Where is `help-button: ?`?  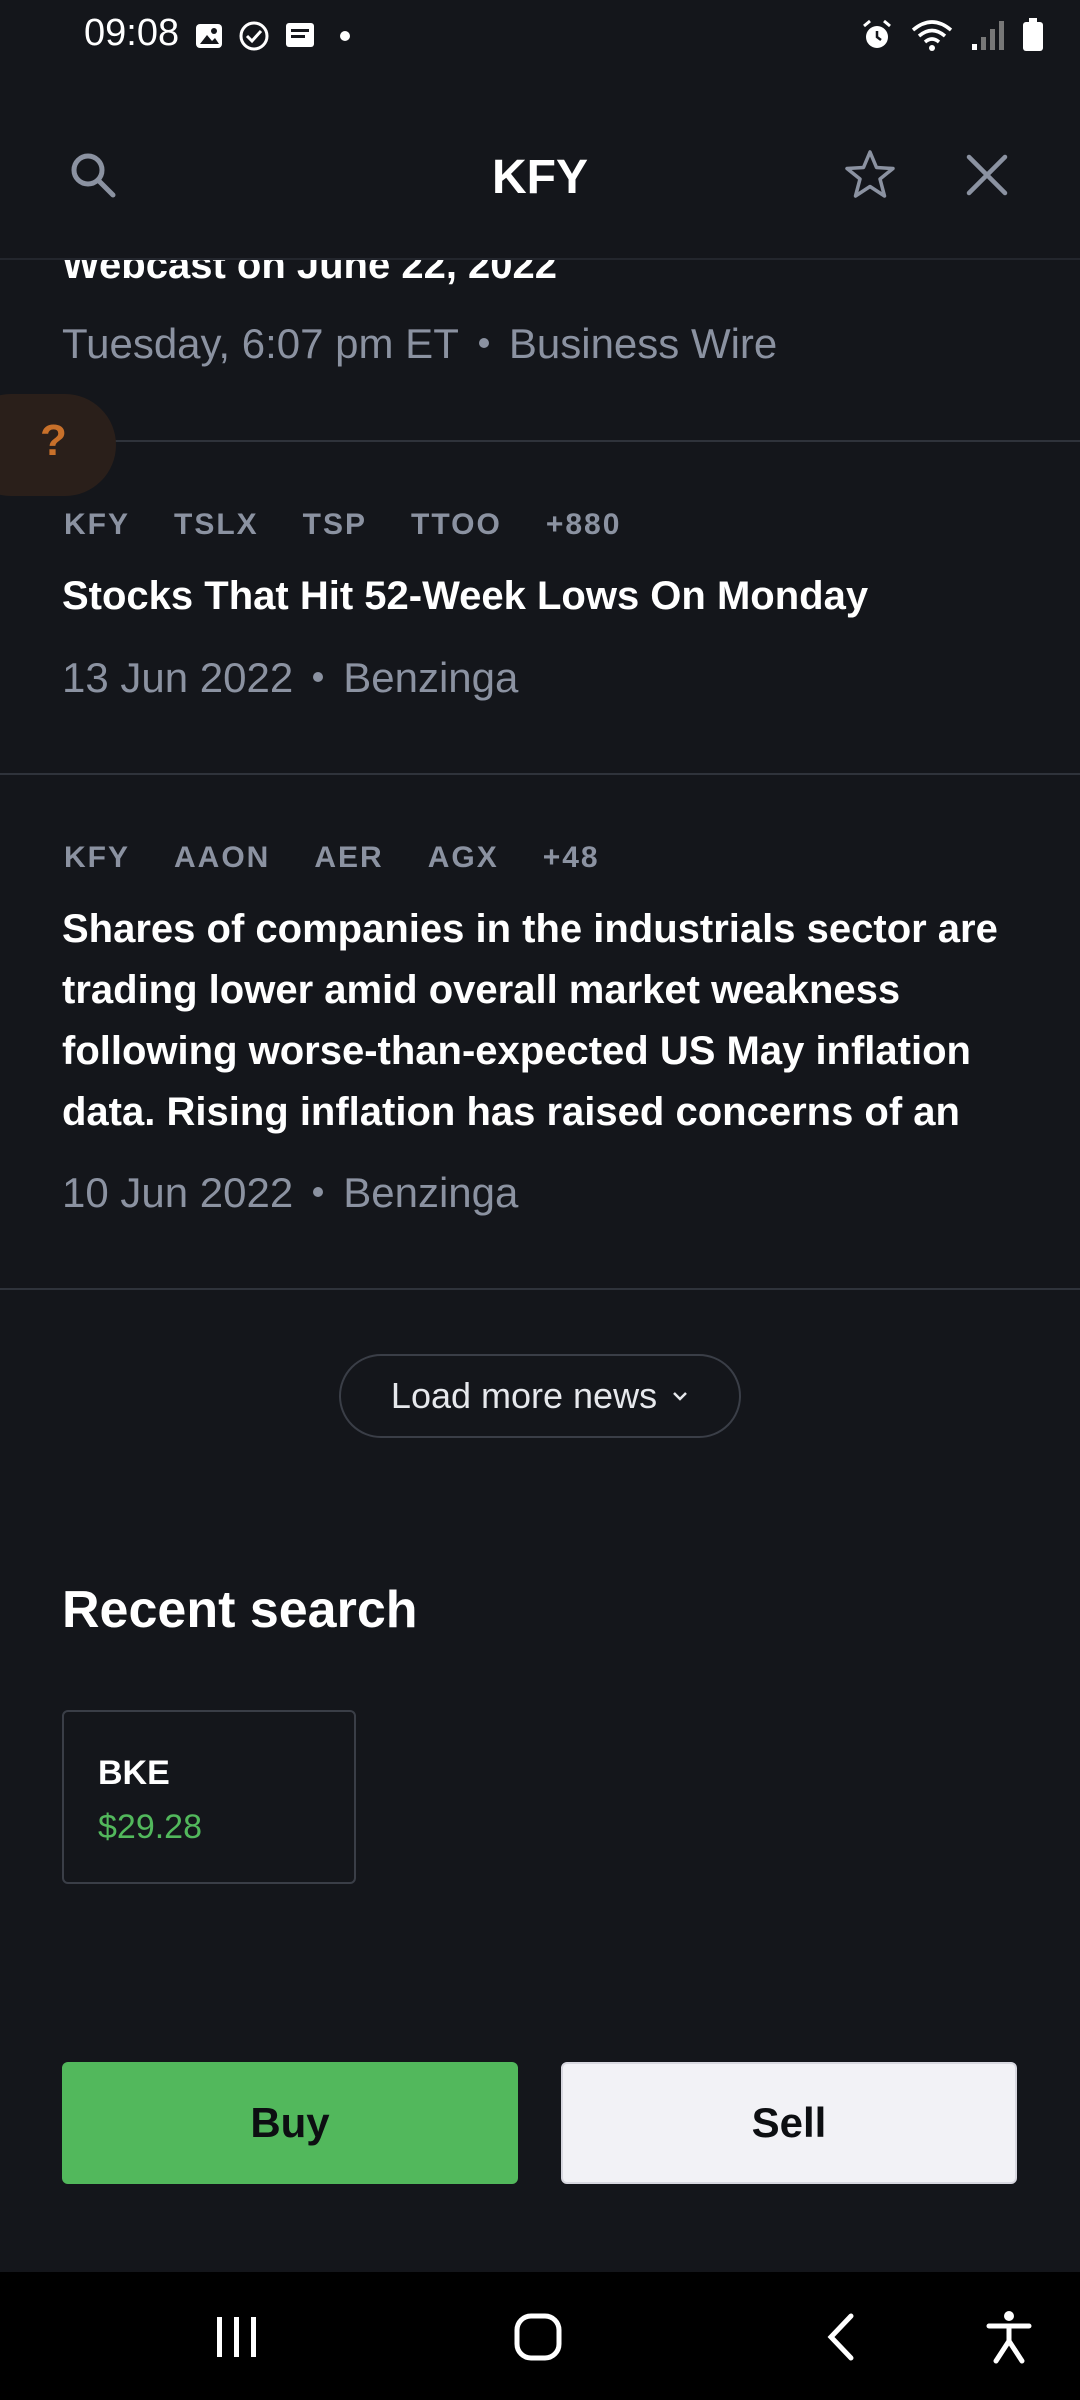
help-button: ? is located at coordinates (58, 445).